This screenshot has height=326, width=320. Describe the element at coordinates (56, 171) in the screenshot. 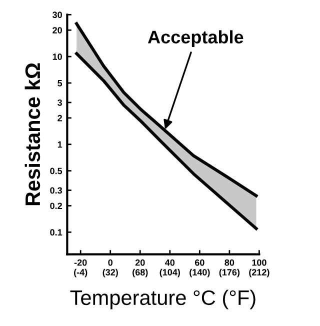

I see `y-tick-label: 0.5` at that location.